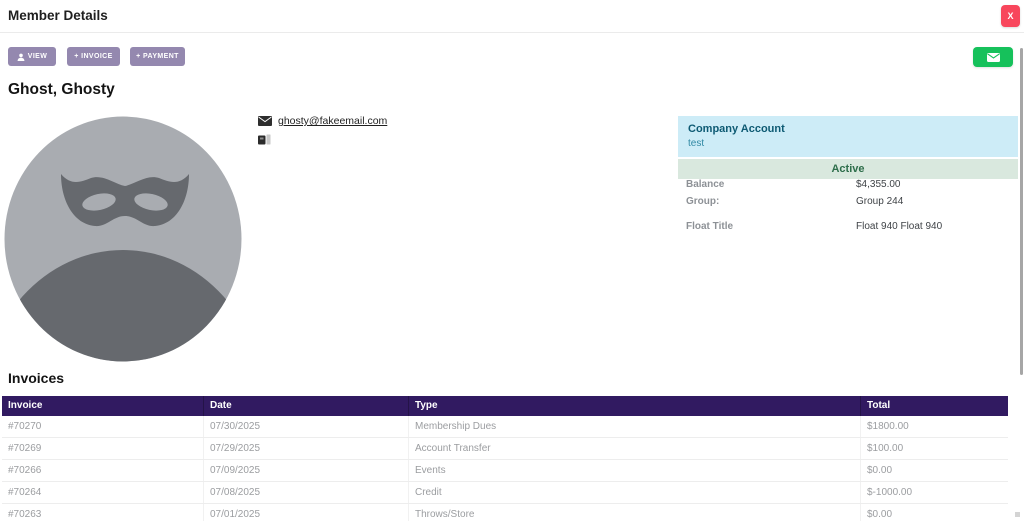  I want to click on invoice-type: Credit, so click(635, 492).